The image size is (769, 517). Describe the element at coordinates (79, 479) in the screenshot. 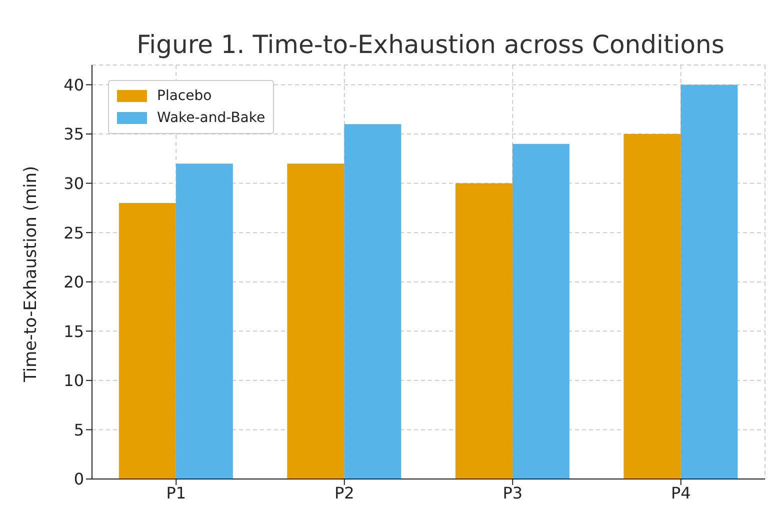

I see `y-tick-label: 0` at that location.